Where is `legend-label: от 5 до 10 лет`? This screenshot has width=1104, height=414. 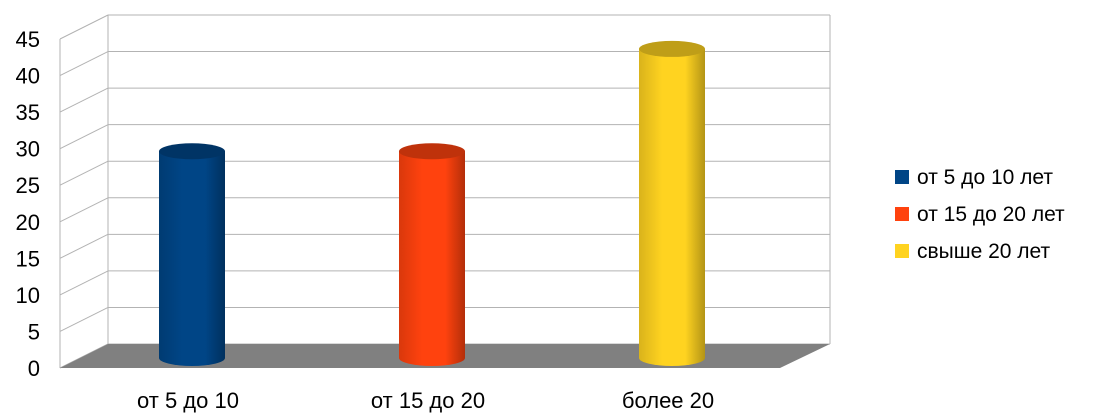 legend-label: от 5 до 10 лет is located at coordinates (985, 177).